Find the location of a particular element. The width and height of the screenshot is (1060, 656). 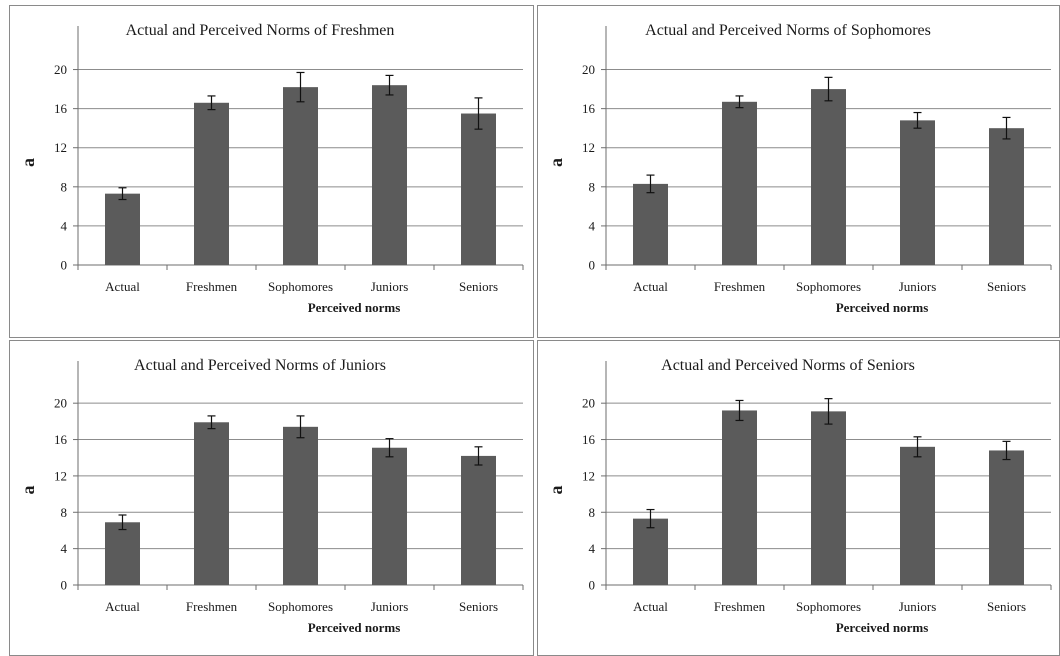

chart-title: Actual and Perceived Norms of Seniors is located at coordinates (788, 365).